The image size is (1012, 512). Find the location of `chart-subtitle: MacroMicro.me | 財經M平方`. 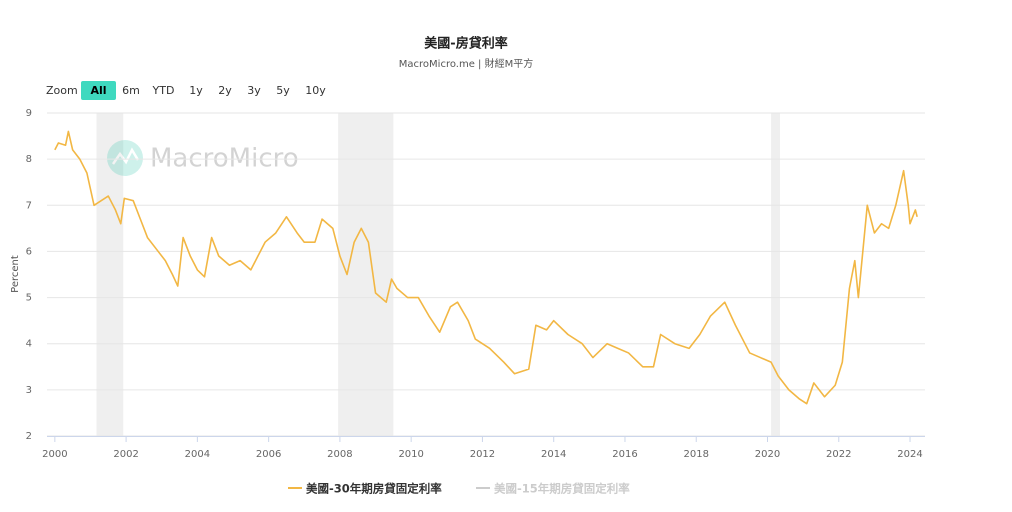

chart-subtitle: MacroMicro.me | 財經M平方 is located at coordinates (466, 63).